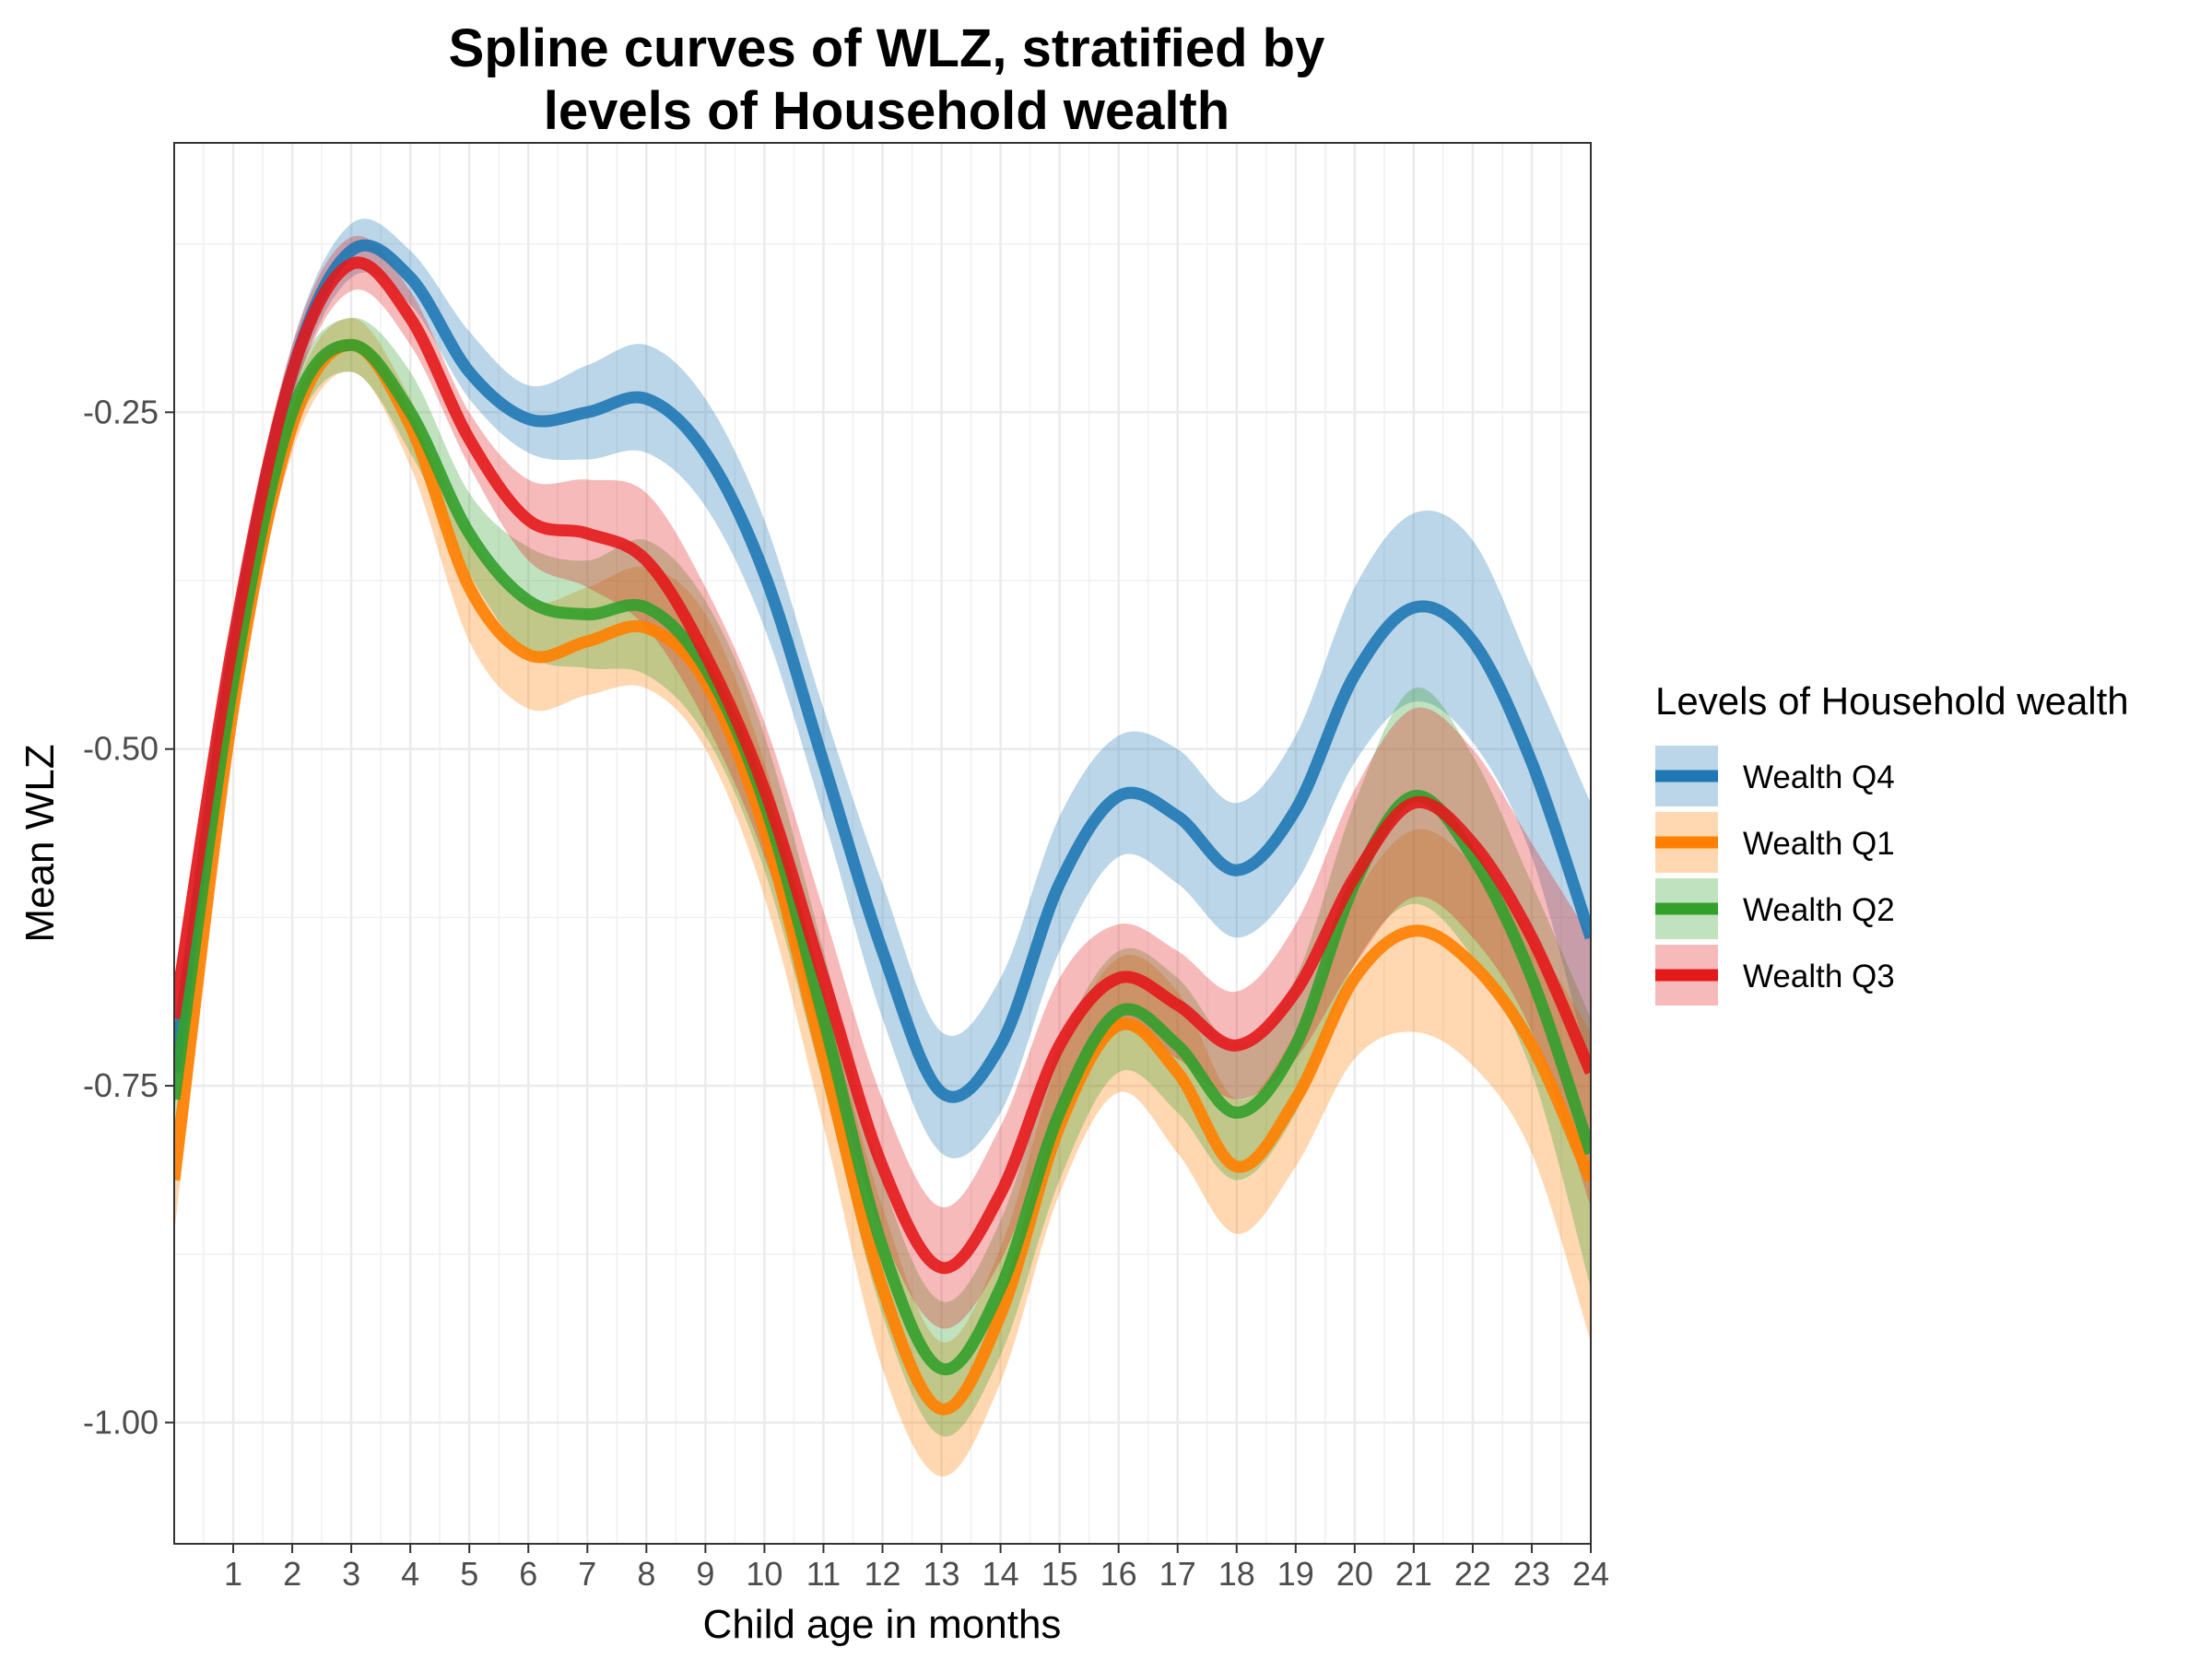 The width and height of the screenshot is (2212, 1659). What do you see at coordinates (887, 111) in the screenshot?
I see `chart-title-line-2: levels of Household wealth` at bounding box center [887, 111].